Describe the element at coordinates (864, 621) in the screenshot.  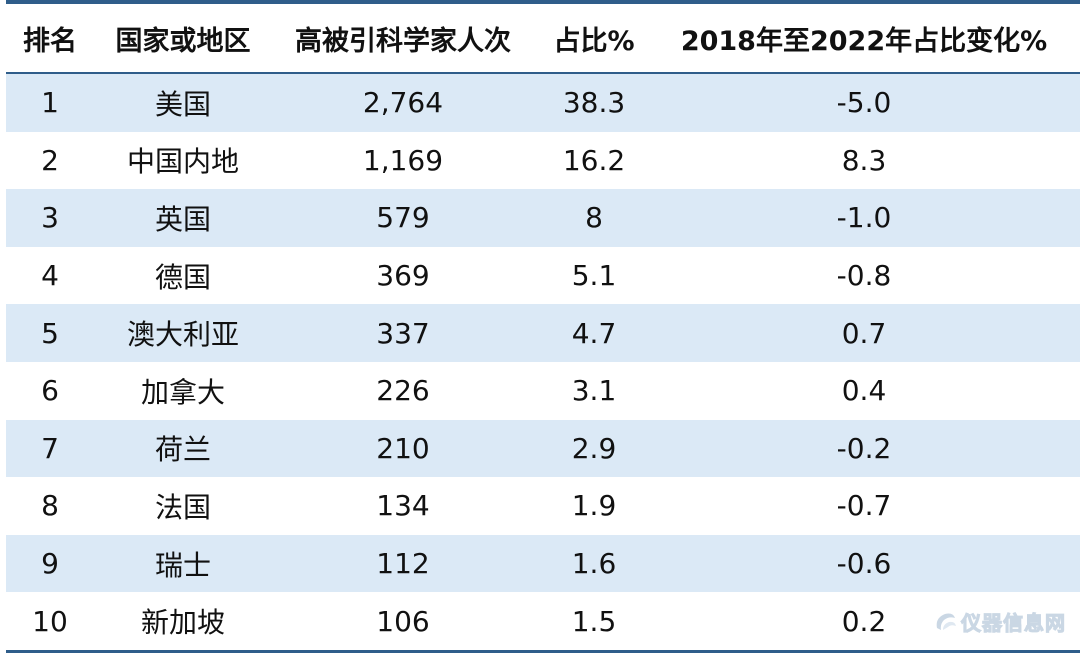
I see `change-cell: 0.2` at that location.